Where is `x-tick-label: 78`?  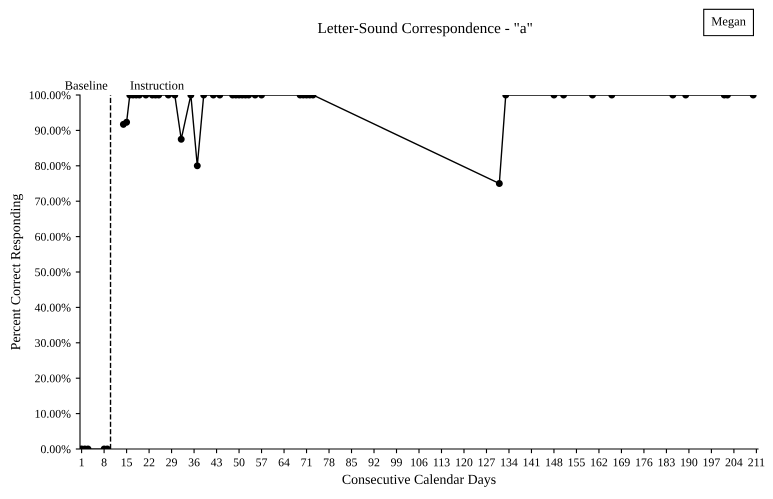 x-tick-label: 78 is located at coordinates (329, 462).